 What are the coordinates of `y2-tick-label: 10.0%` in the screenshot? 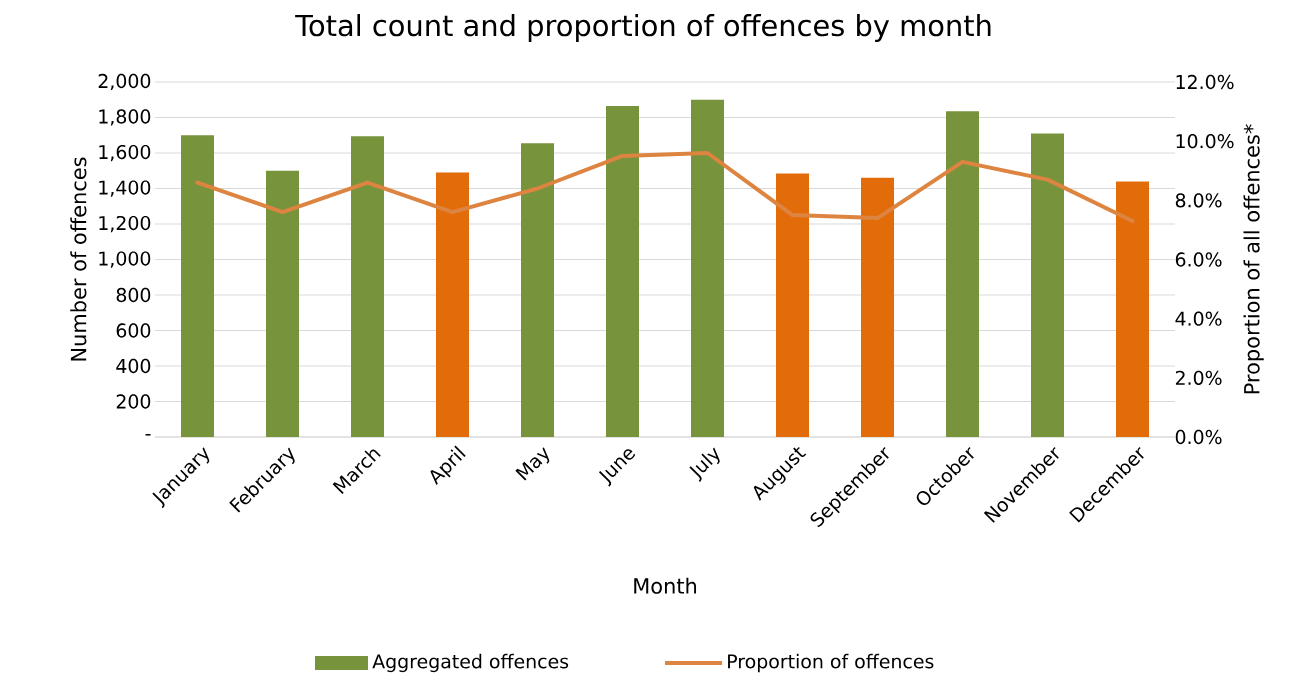 It's located at (1205, 141).